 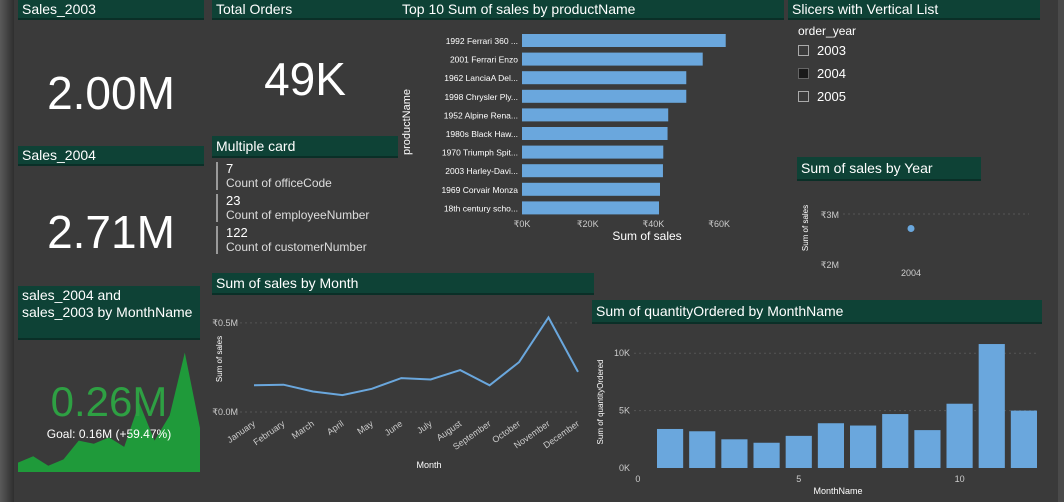 What do you see at coordinates (1061, 251) in the screenshot?
I see `window-right-frame` at bounding box center [1061, 251].